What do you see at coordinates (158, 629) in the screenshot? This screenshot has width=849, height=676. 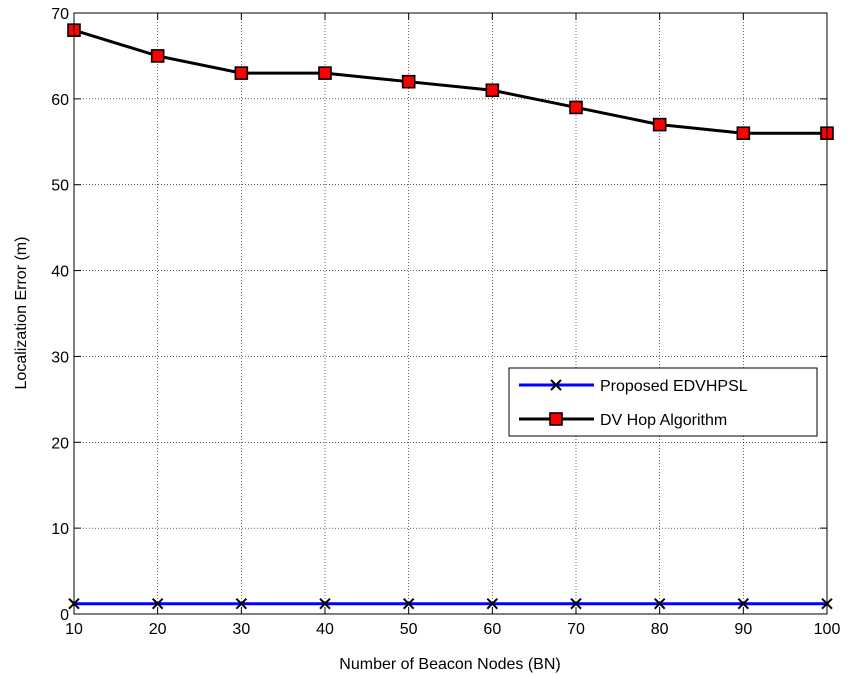 I see `x-tick-label: 20` at bounding box center [158, 629].